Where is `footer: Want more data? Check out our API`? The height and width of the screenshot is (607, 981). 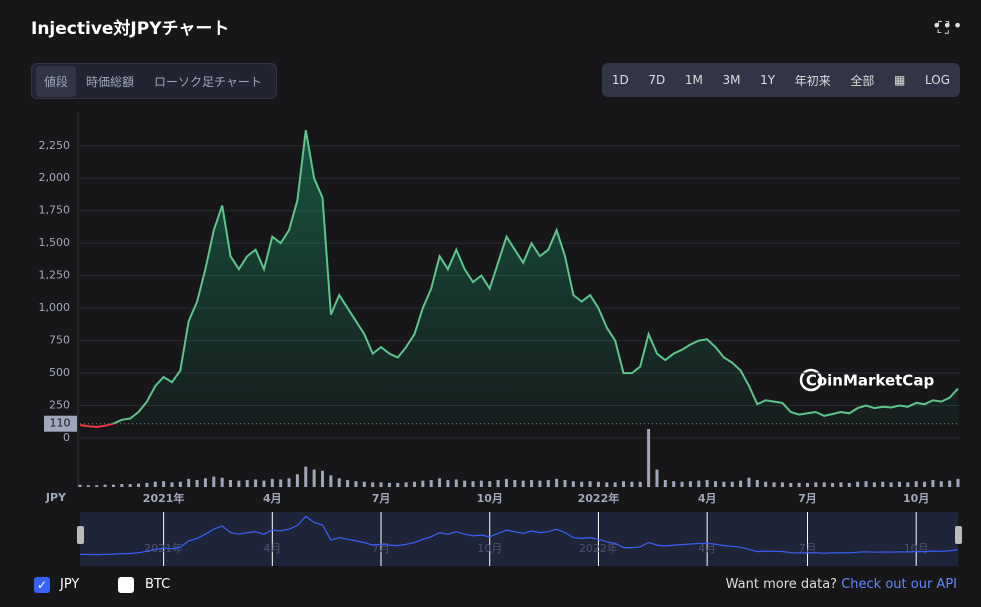 footer: Want more data? Check out our API is located at coordinates (841, 584).